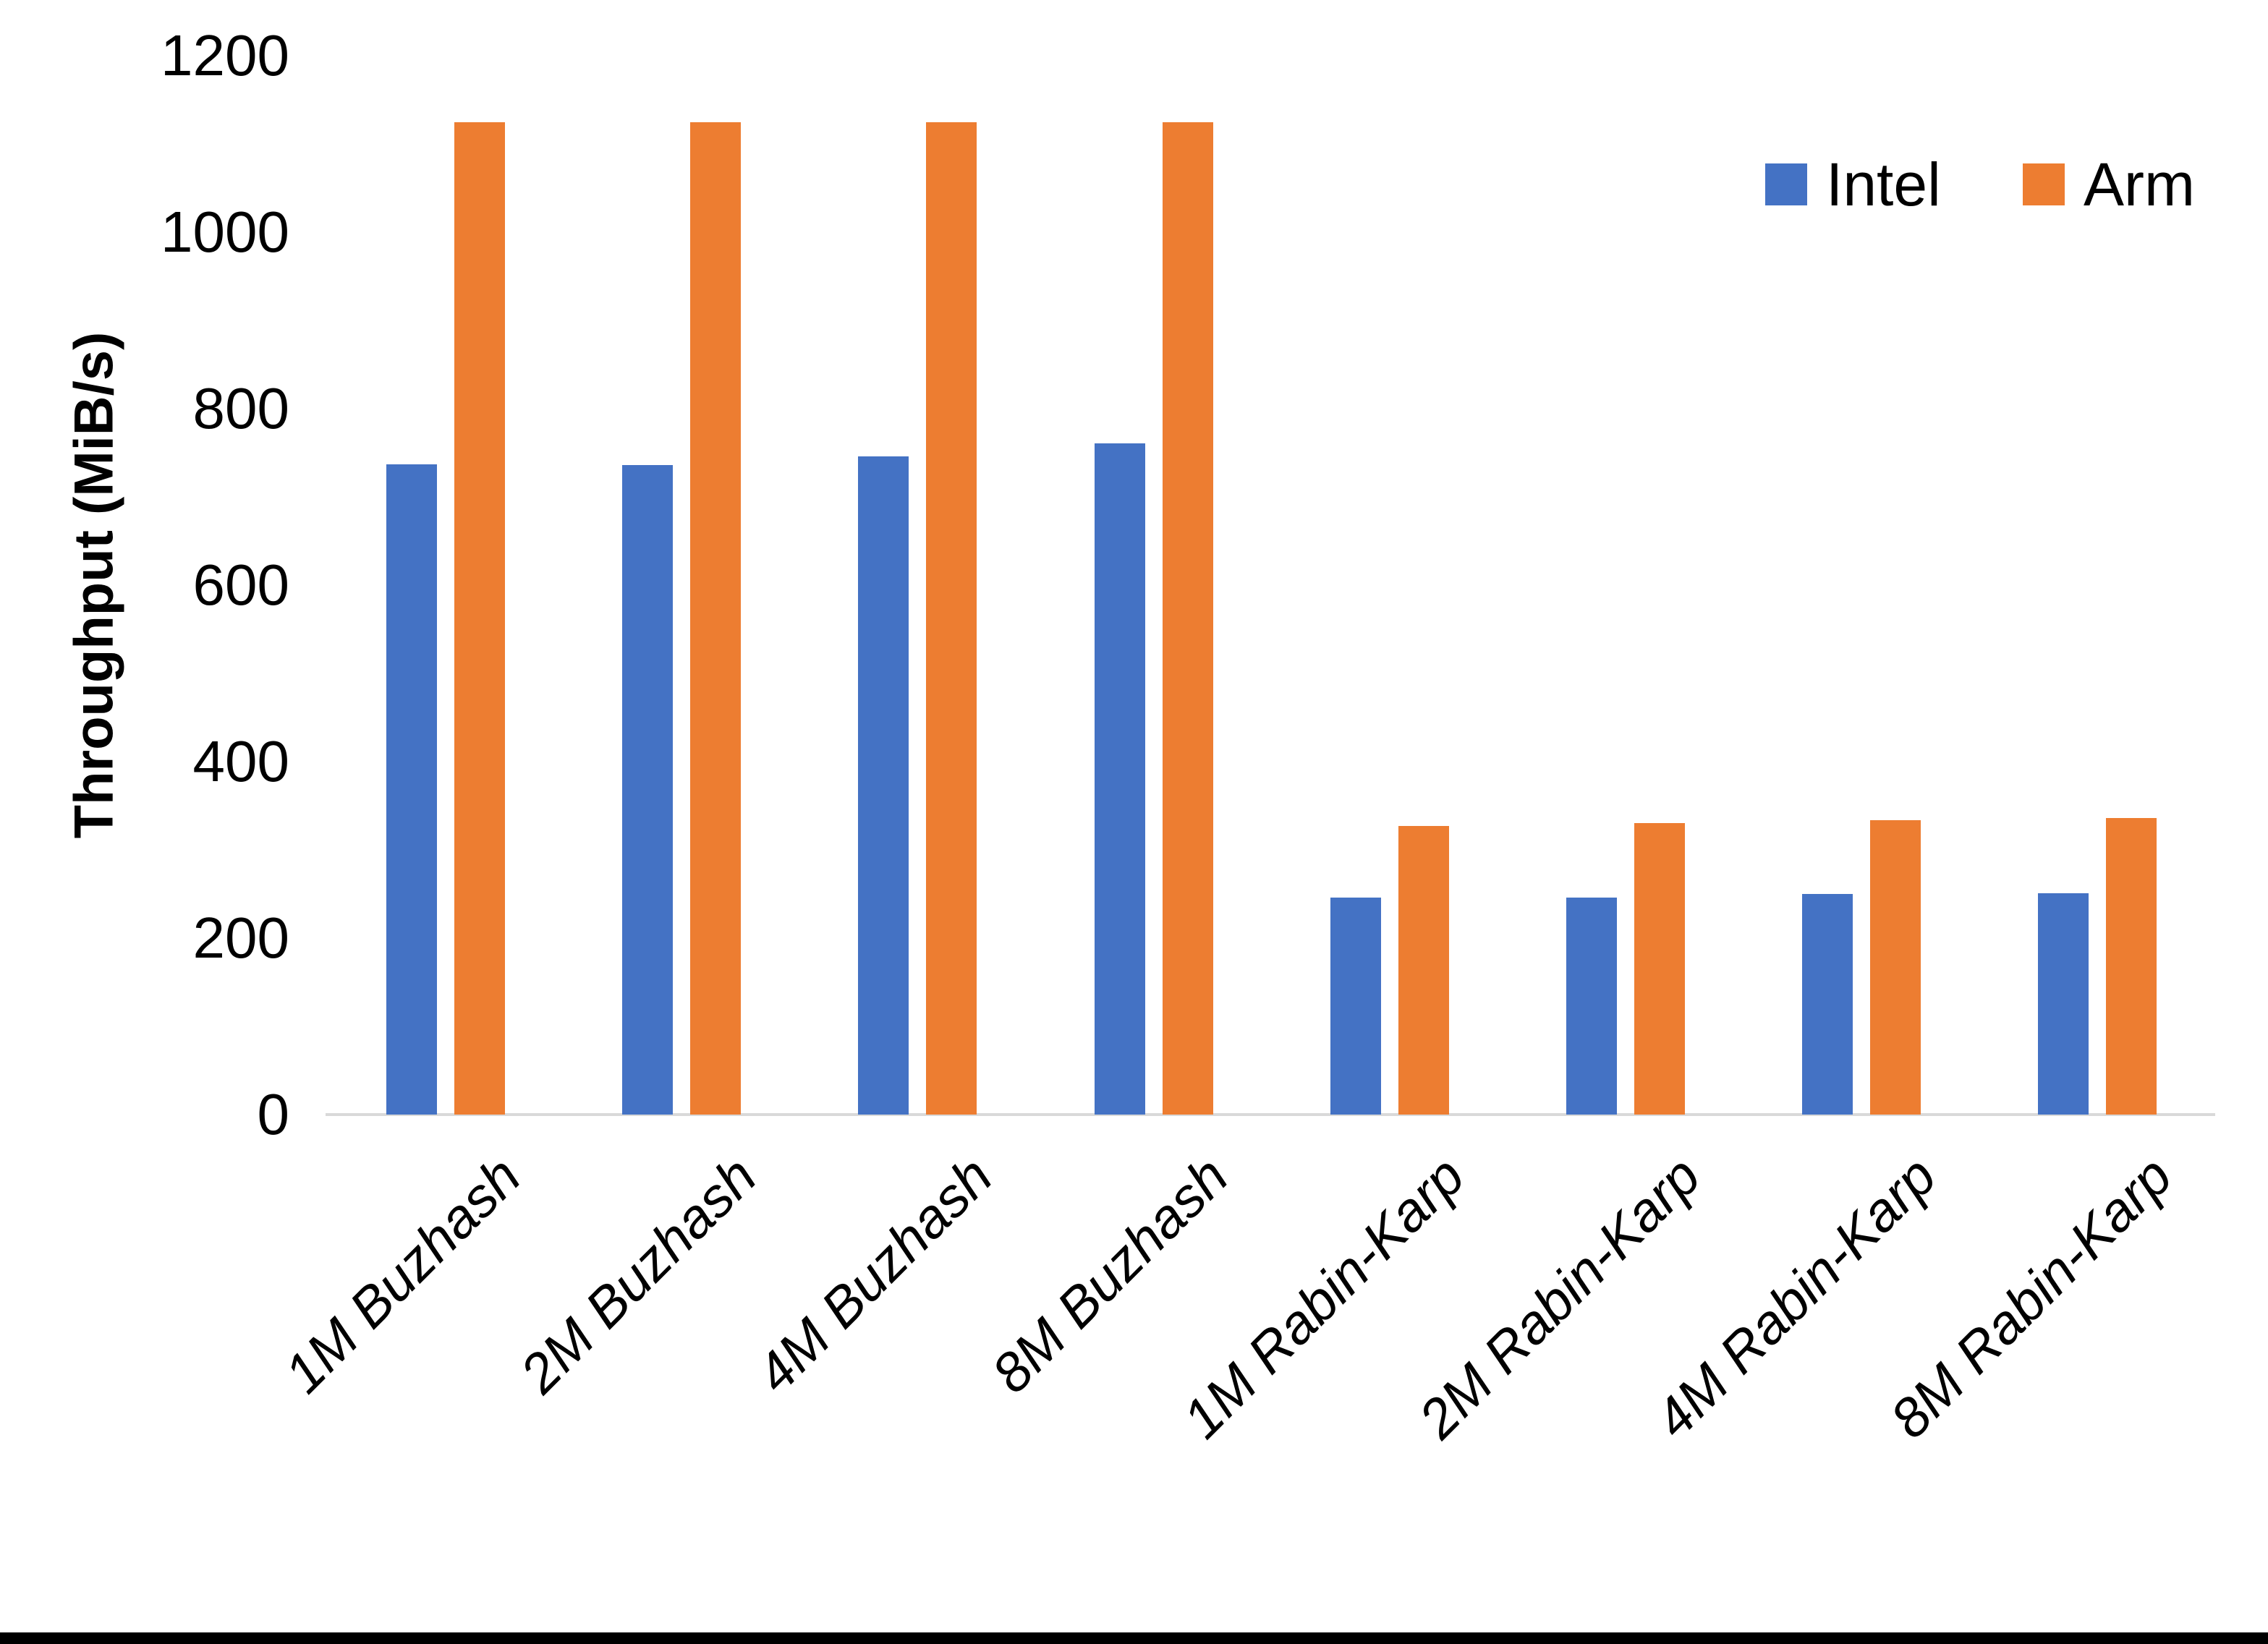 This screenshot has width=2268, height=1644. What do you see at coordinates (1883, 184) in the screenshot?
I see `legend-label-intel: Intel` at bounding box center [1883, 184].